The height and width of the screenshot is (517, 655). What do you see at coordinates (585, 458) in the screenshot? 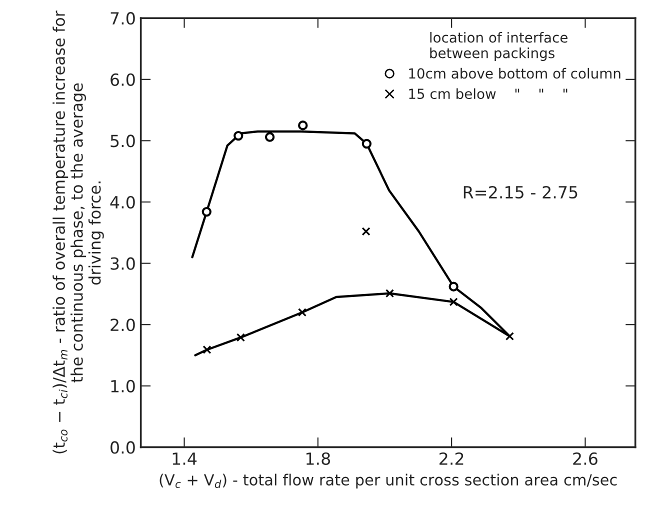
I see `x-tick-label: 2.6` at bounding box center [585, 458].